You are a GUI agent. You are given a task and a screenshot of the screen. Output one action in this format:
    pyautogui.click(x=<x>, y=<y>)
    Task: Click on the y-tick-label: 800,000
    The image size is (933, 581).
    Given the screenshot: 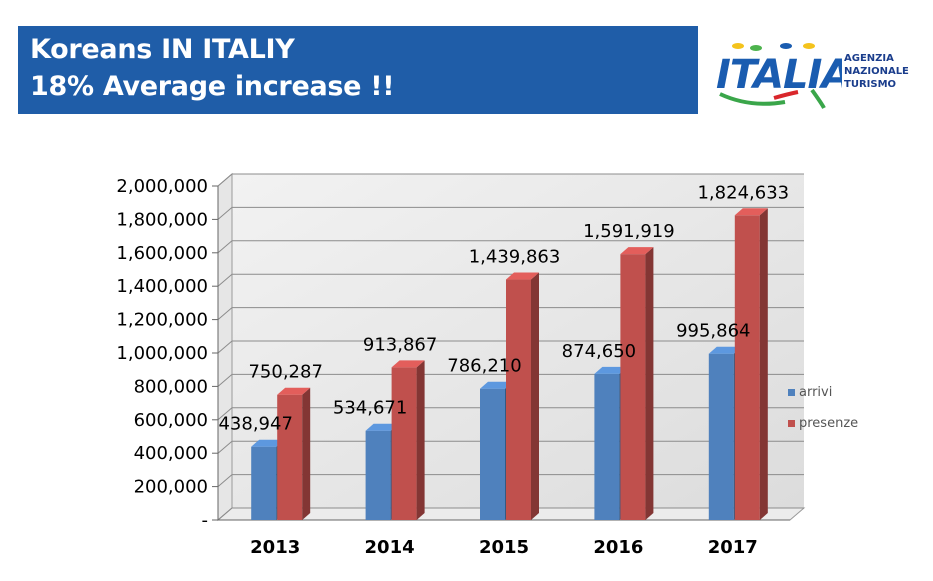 What is the action you would take?
    pyautogui.click(x=171, y=386)
    